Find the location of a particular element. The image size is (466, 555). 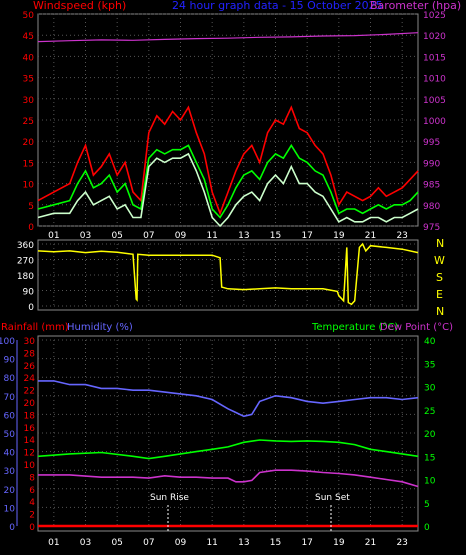

barometer-tick-label: 985 is located at coordinates (431, 186).